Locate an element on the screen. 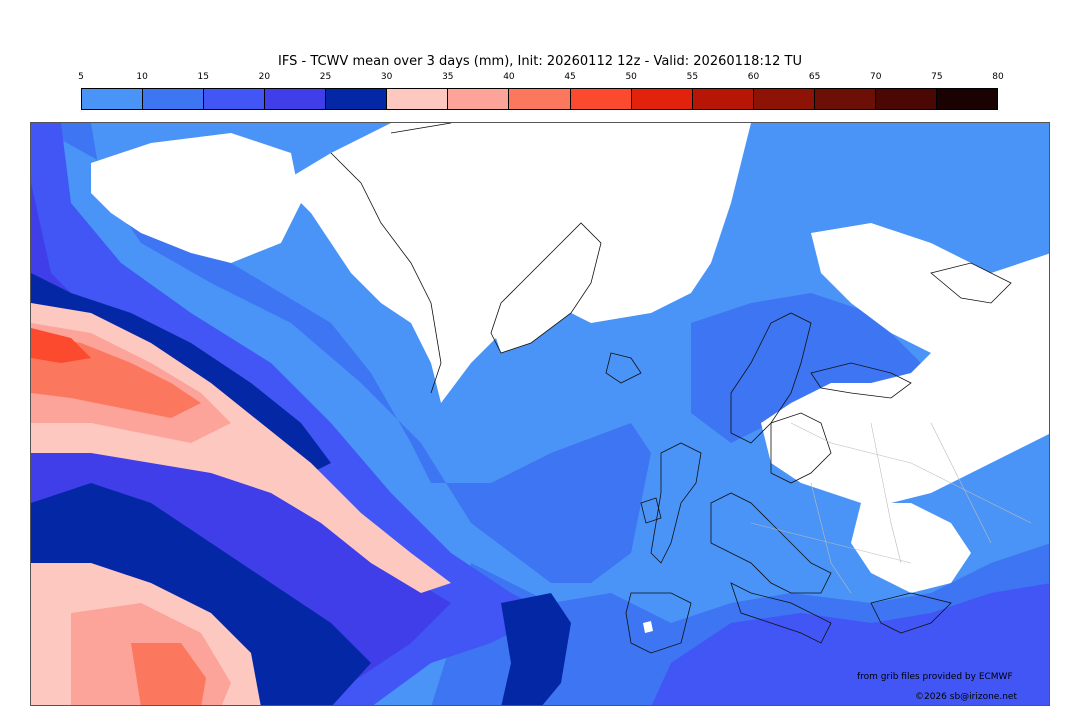 This screenshot has height=718, width=1080. colorbar-tick-label: 60 is located at coordinates (753, 77).